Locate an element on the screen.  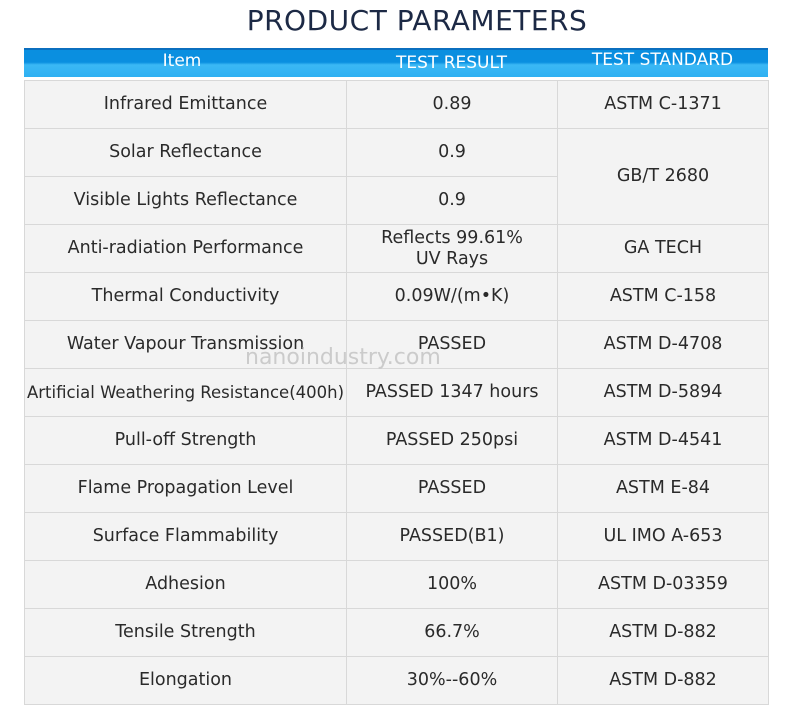
cell-standard: UL IMO A-653 is located at coordinates (663, 536).